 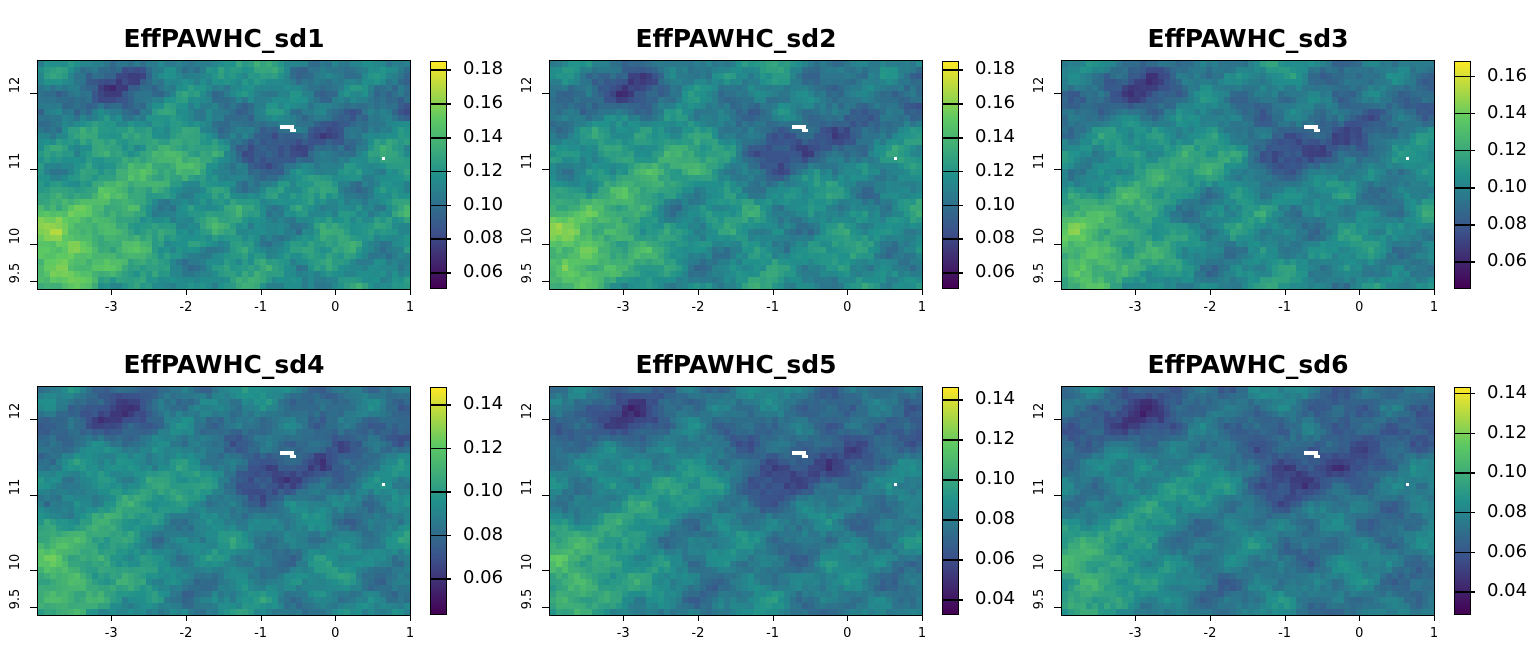 I want to click on panel-title: EffPAWHC_sd5, so click(x=736, y=364).